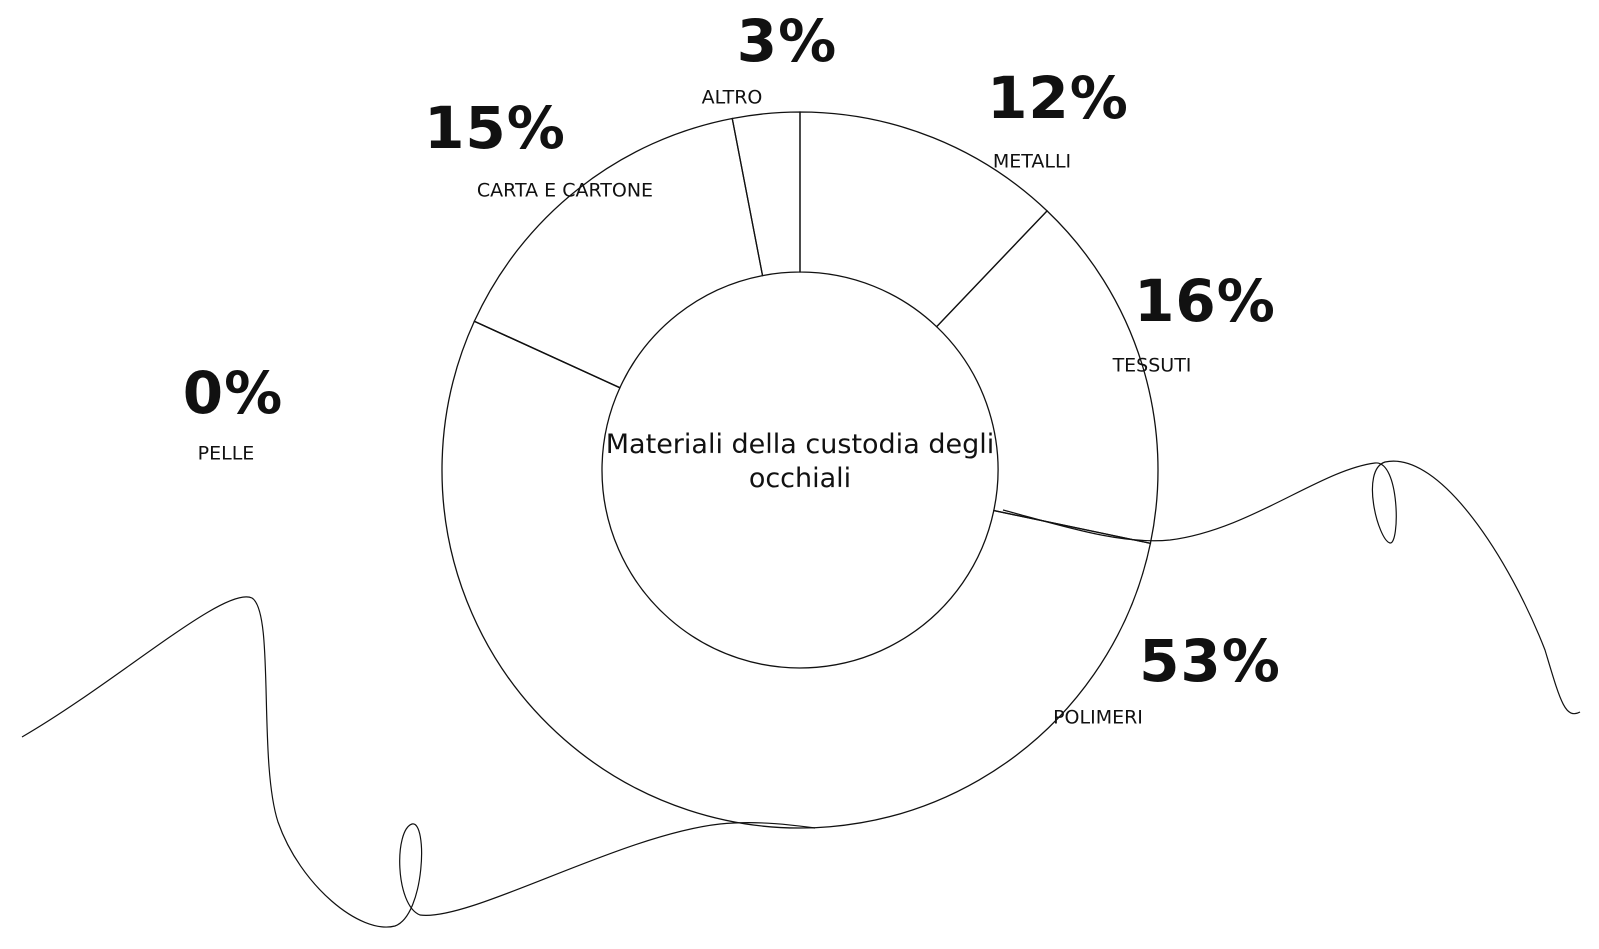  What do you see at coordinates (1210, 661) in the screenshot?
I see `value-label: 53%` at bounding box center [1210, 661].